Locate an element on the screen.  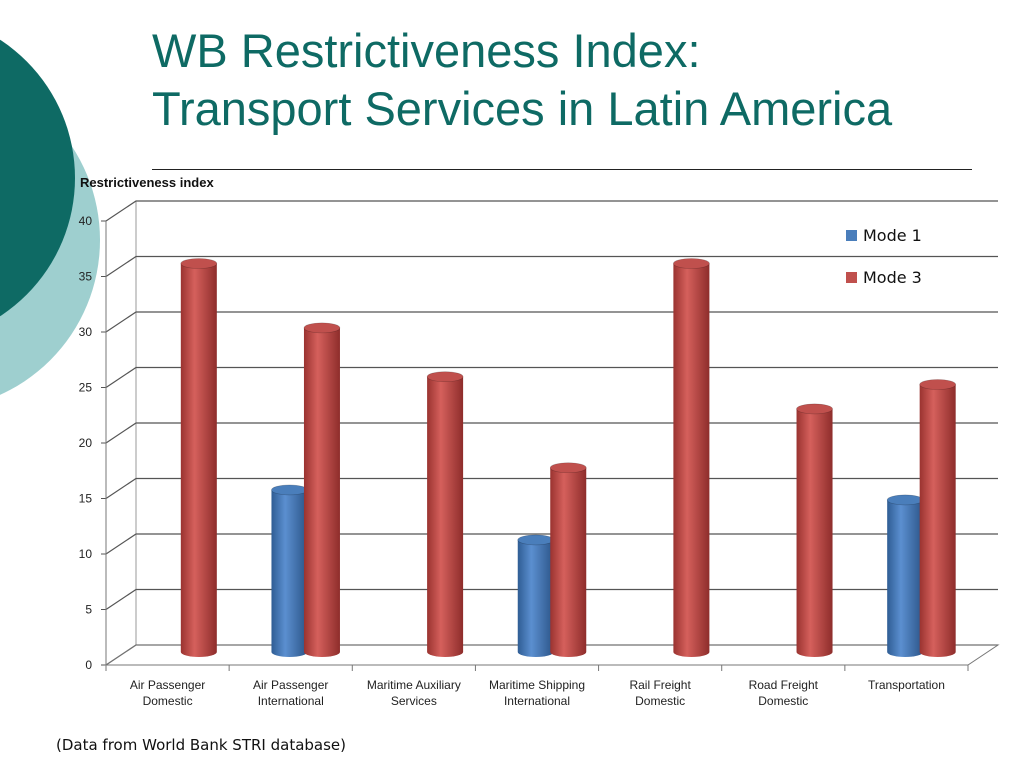
y-tick-label: 5 is located at coordinates (88, 610).